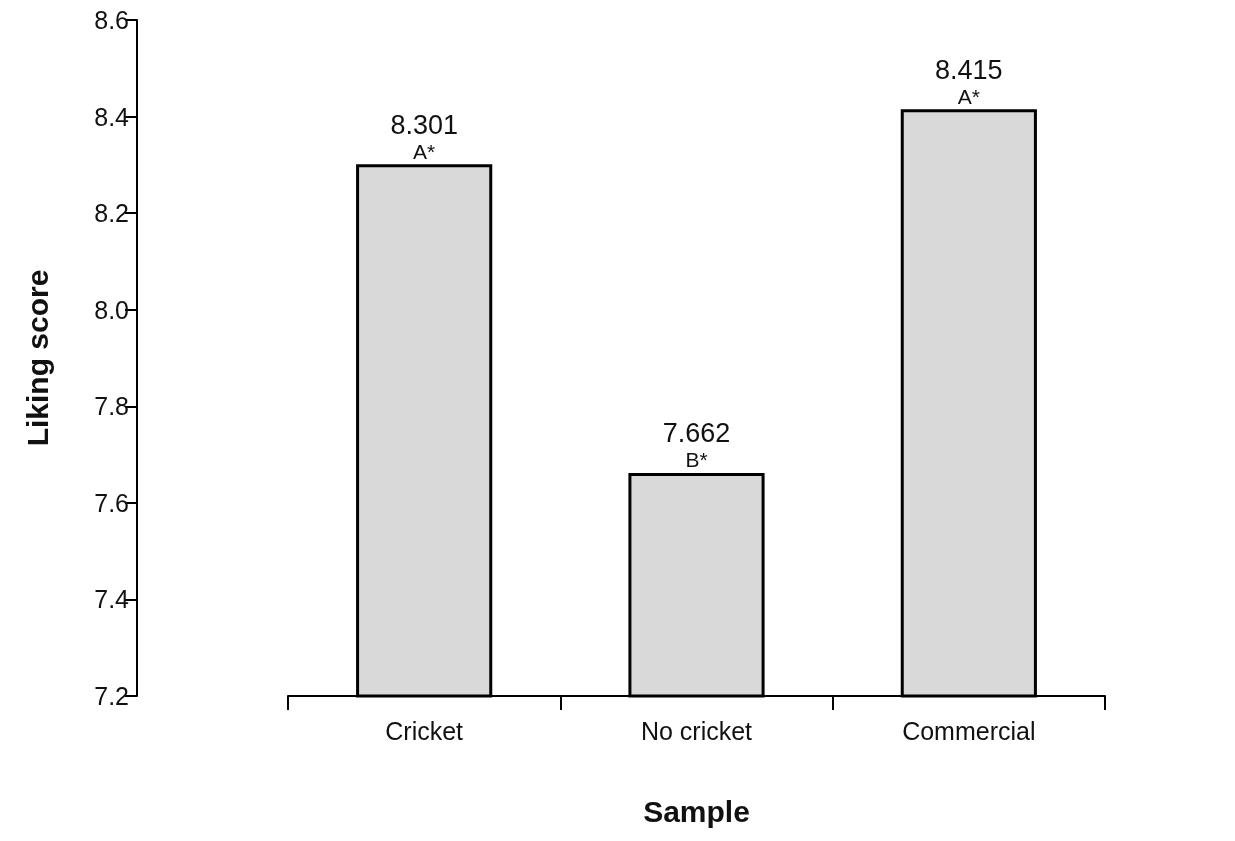 The height and width of the screenshot is (841, 1235). I want to click on y-tick-label: 8.0, so click(111, 309).